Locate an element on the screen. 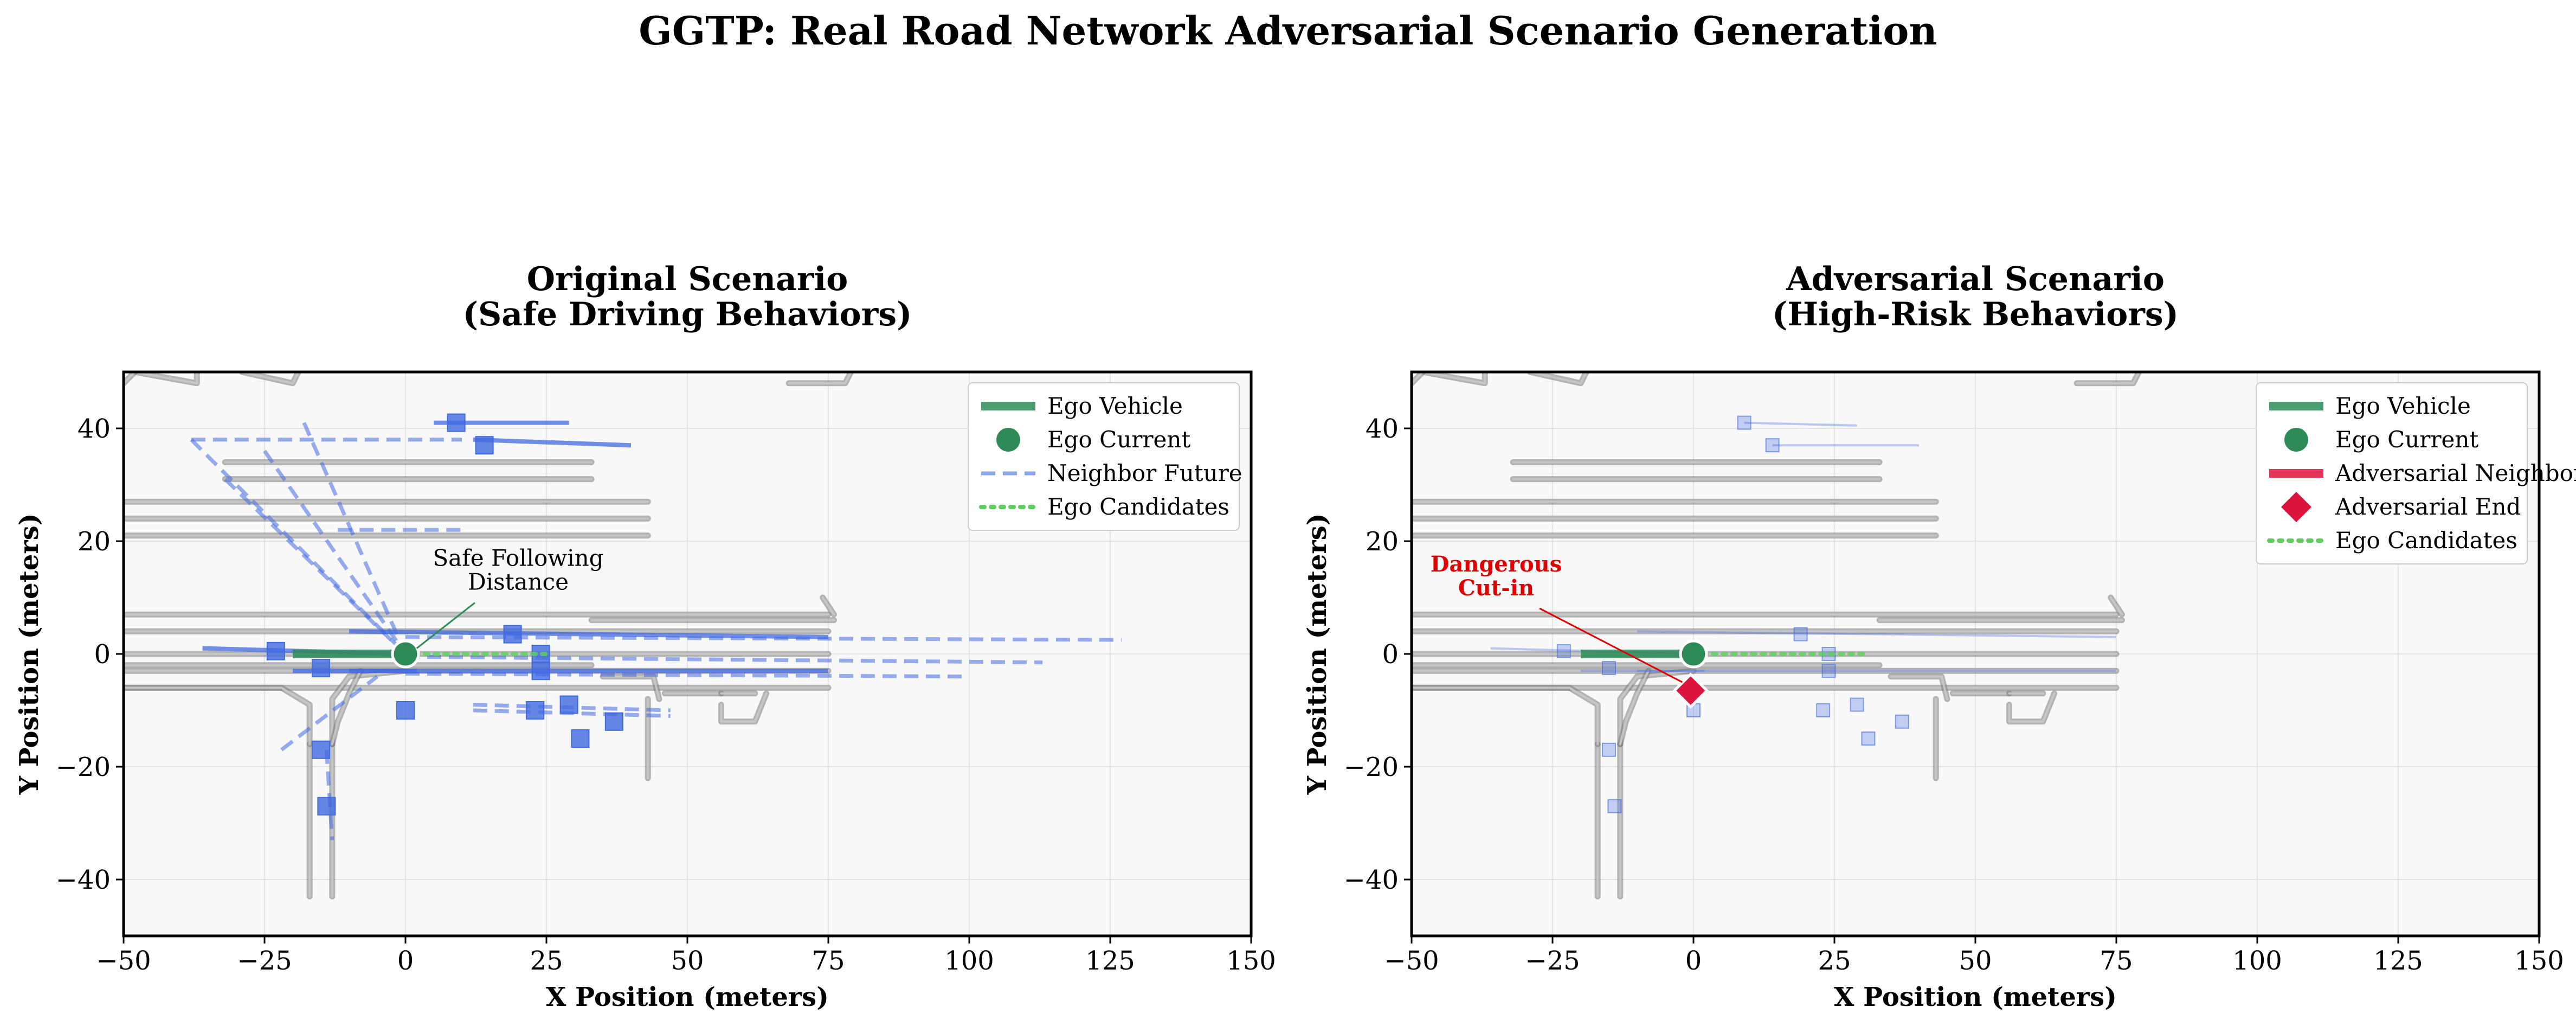 The width and height of the screenshot is (2576, 1027). legend-label: Adversarial End is located at coordinates (2428, 506).